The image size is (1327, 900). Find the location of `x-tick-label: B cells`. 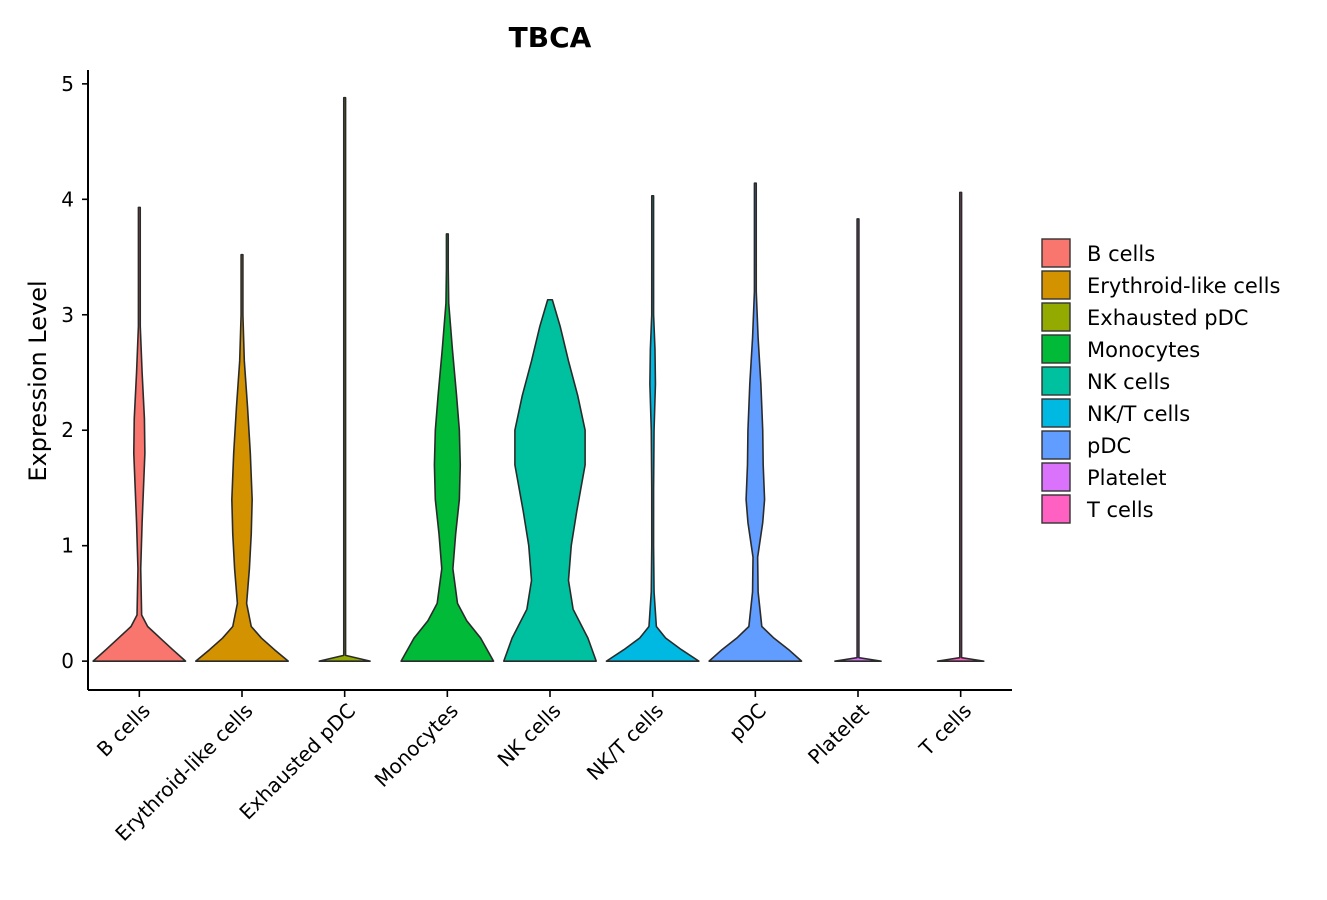

x-tick-label: B cells is located at coordinates (123, 730).